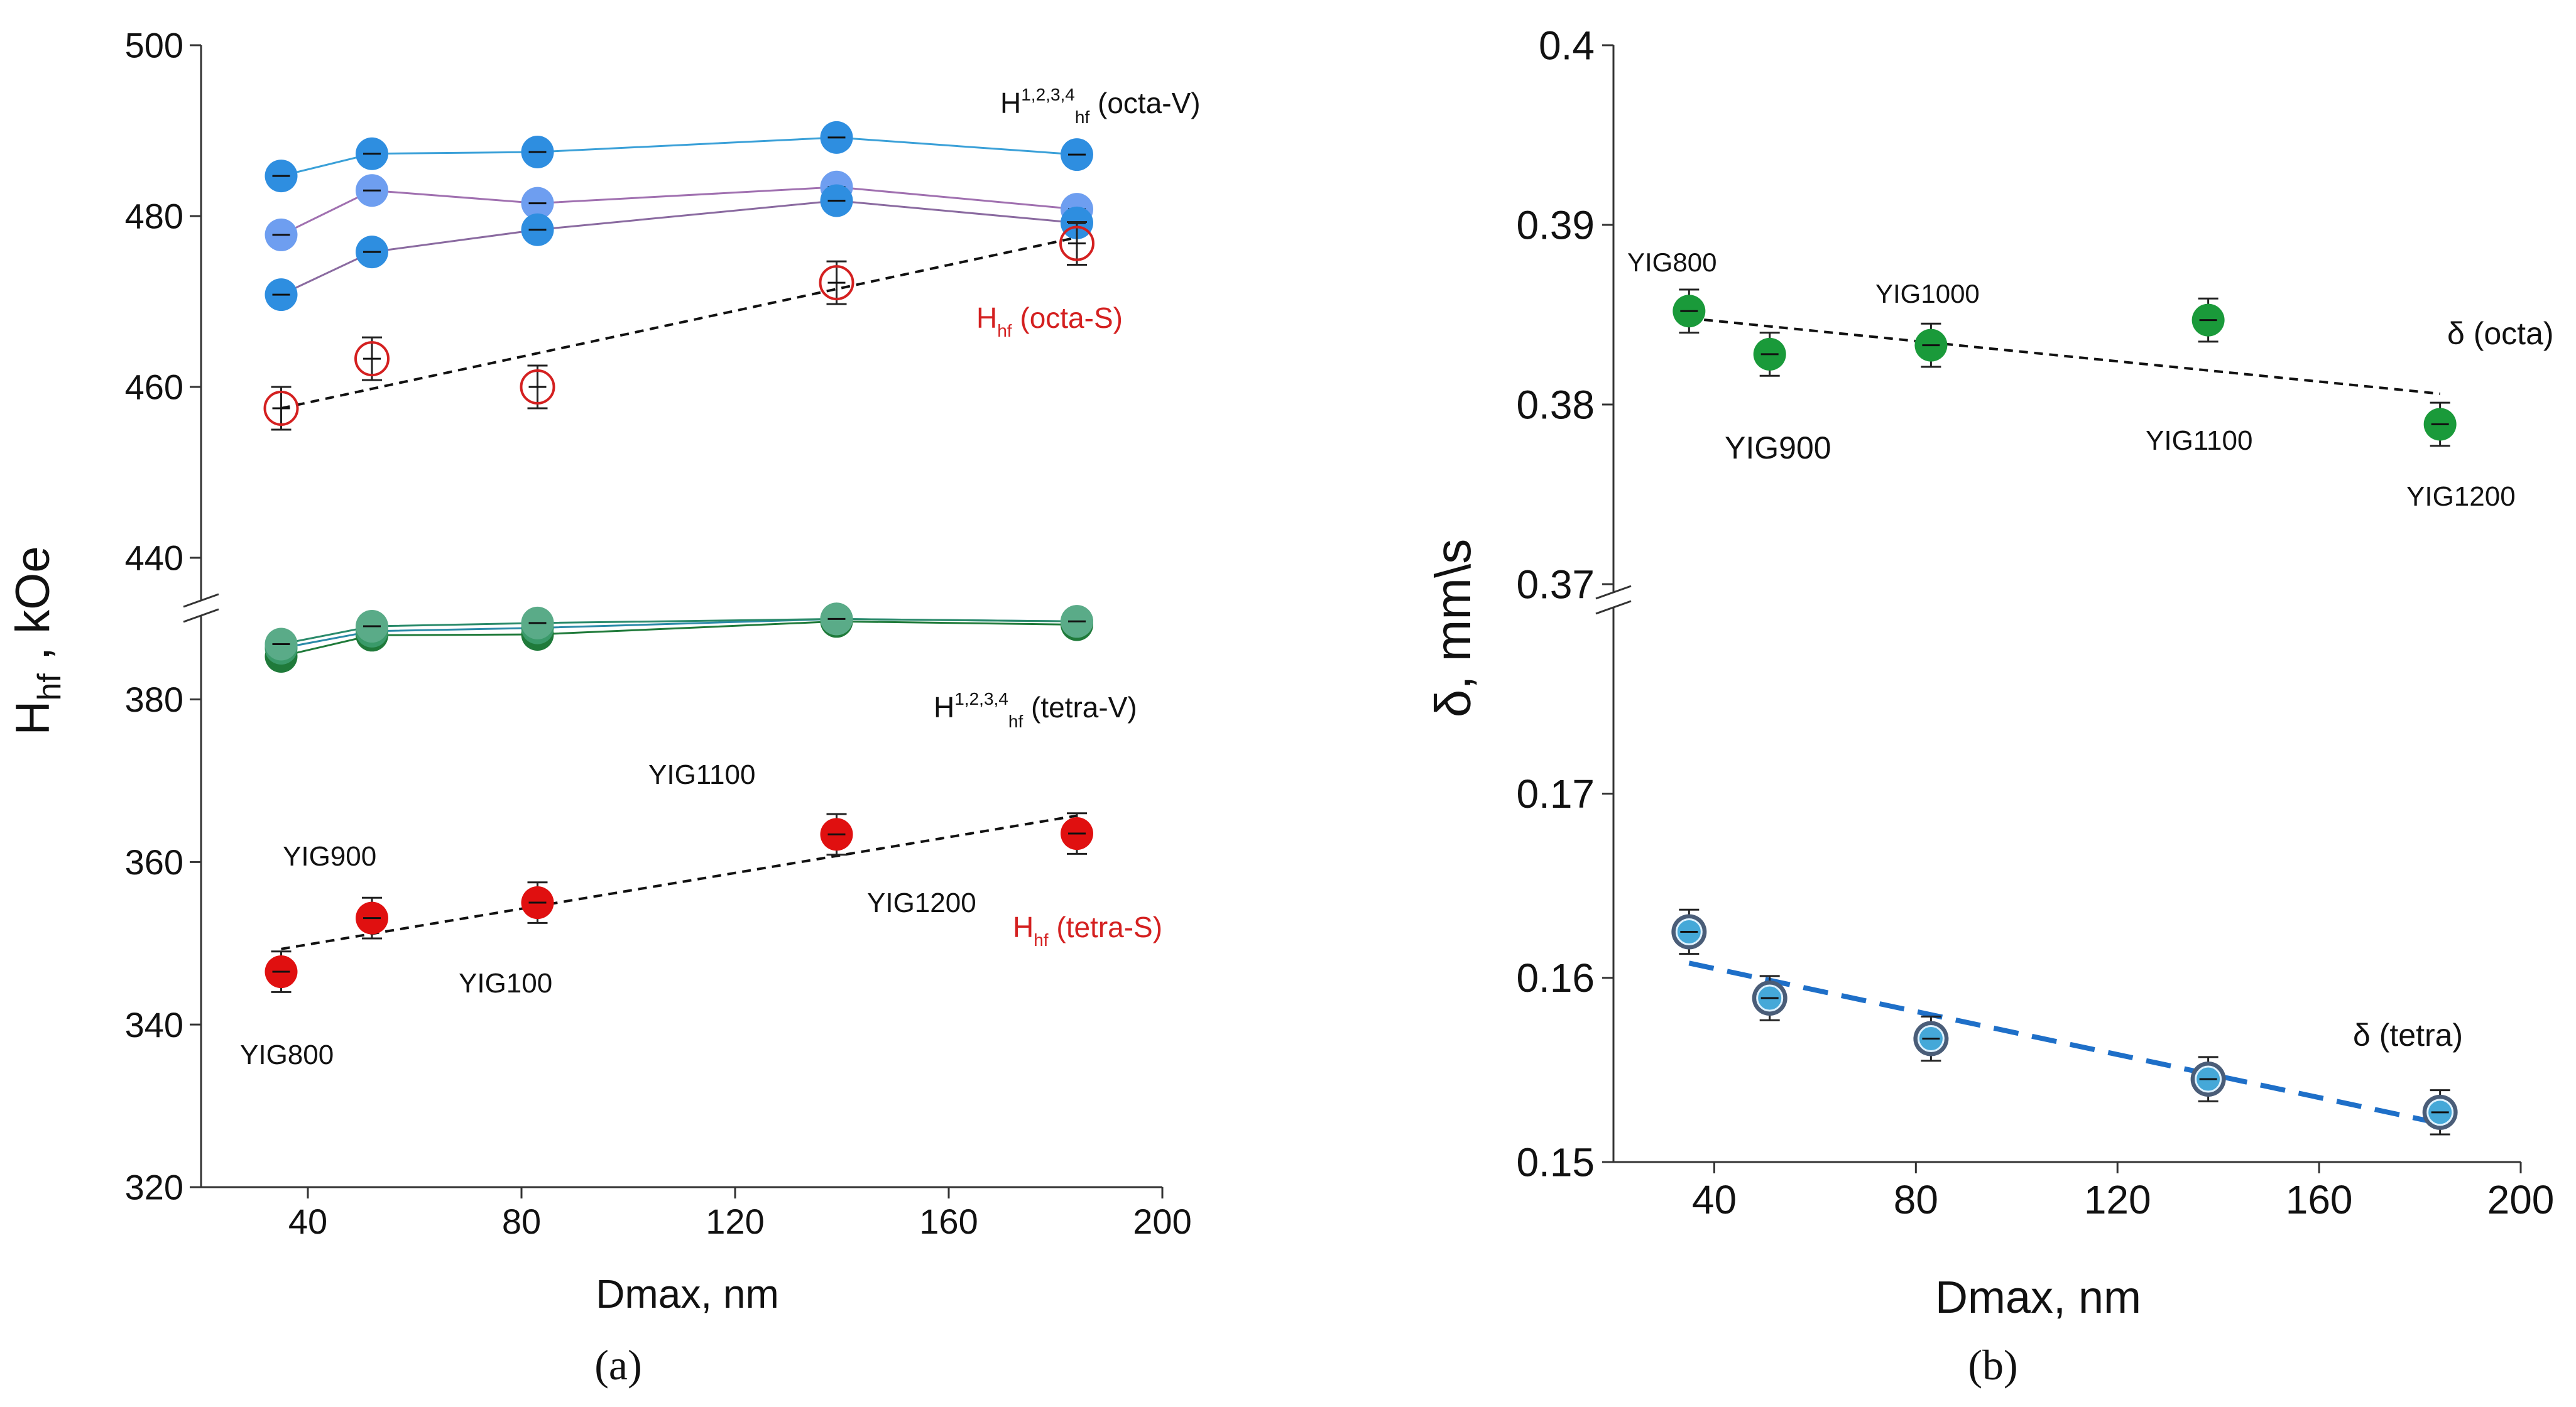 The width and height of the screenshot is (2576, 1407). I want to click on sample-label-yig100-a: YIG100, so click(505, 984).